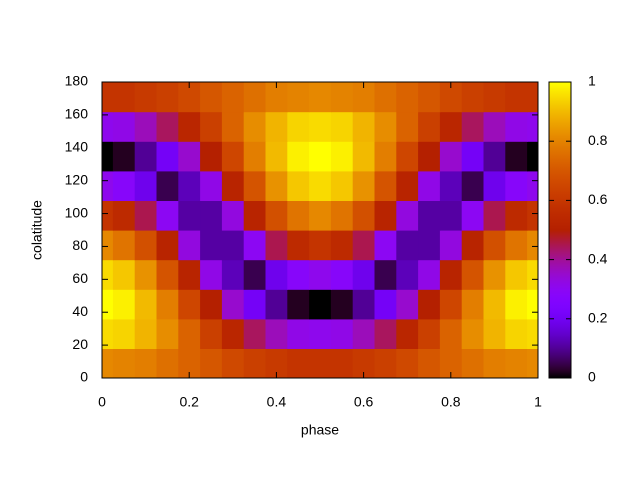 The width and height of the screenshot is (640, 480). What do you see at coordinates (592, 81) in the screenshot?
I see `colorbar-tick-label: 1` at bounding box center [592, 81].